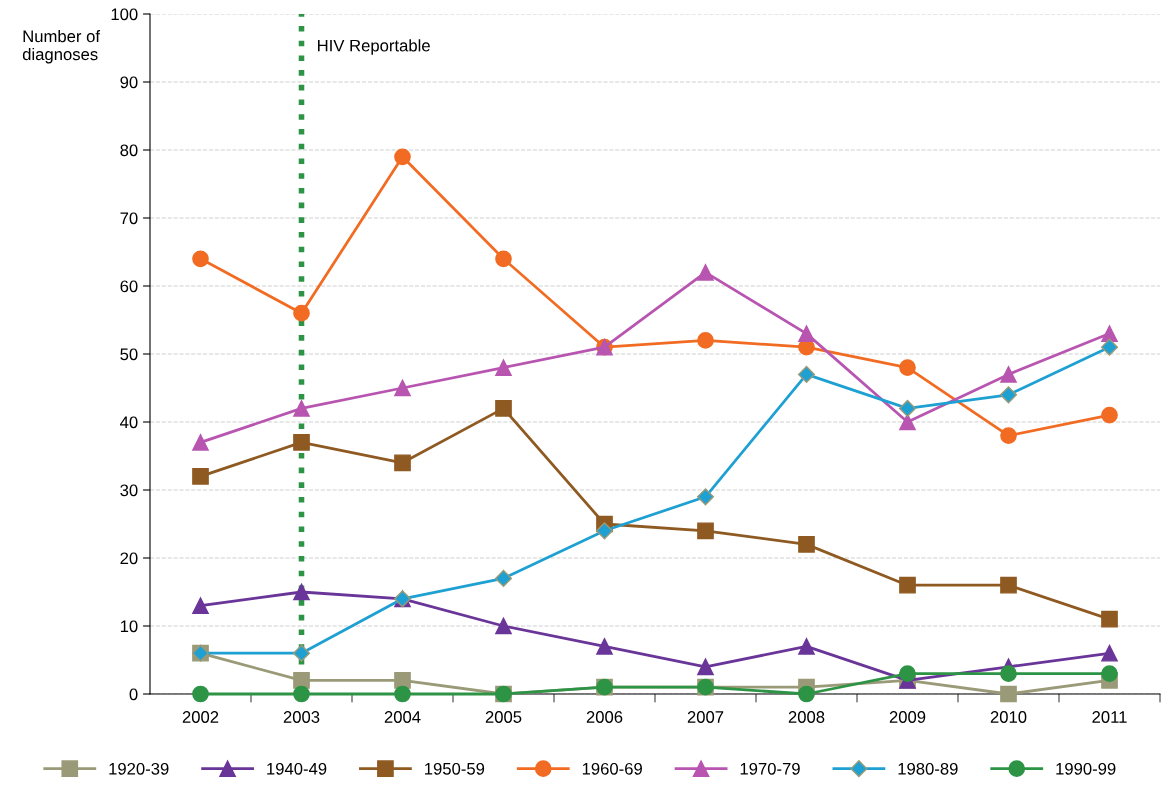  I want to click on y-tick-label: 70, so click(129, 218).